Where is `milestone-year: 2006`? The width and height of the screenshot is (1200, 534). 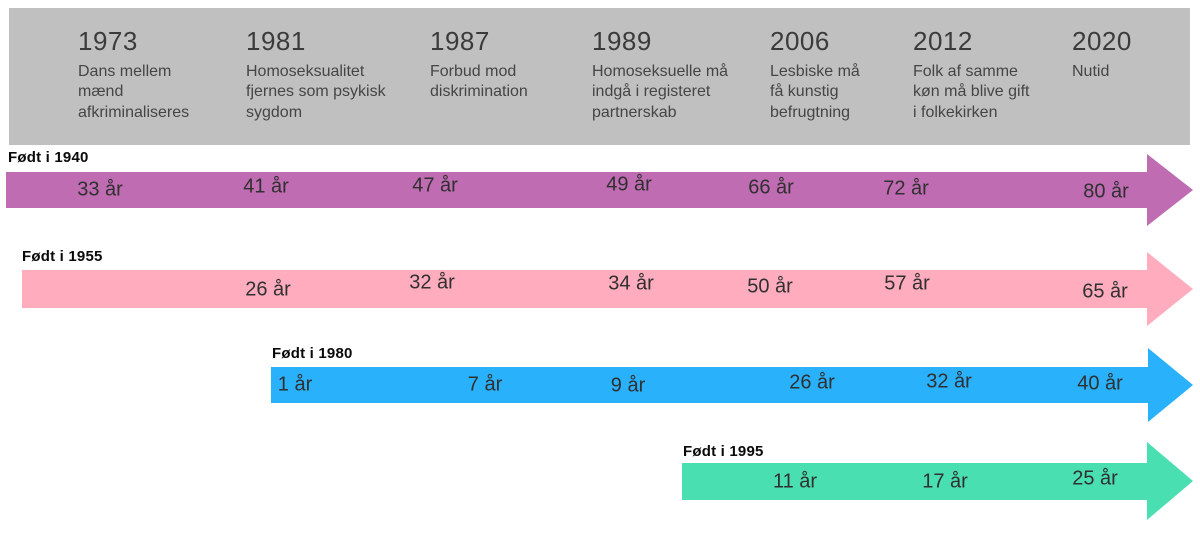
milestone-year: 2006 is located at coordinates (800, 41).